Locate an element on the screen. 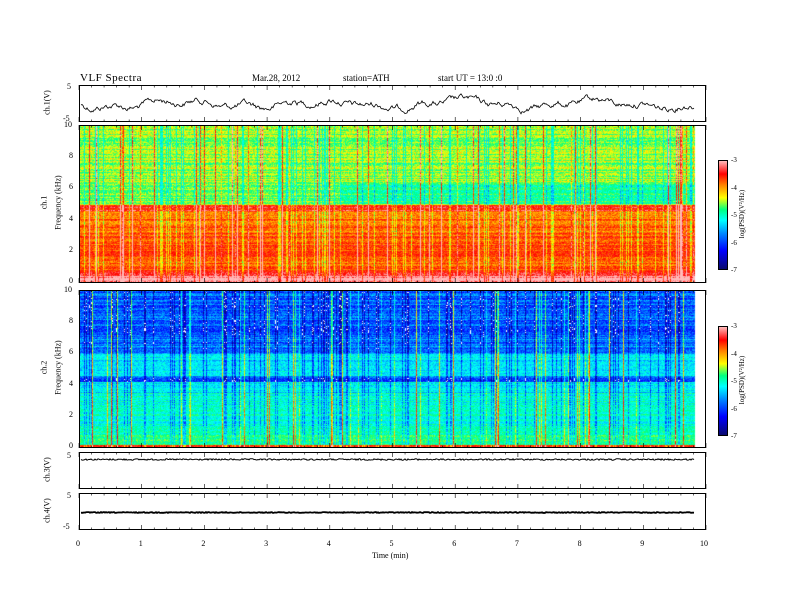 The width and height of the screenshot is (792, 612). ch4-wave-tick-top: 5 is located at coordinates (69, 495).